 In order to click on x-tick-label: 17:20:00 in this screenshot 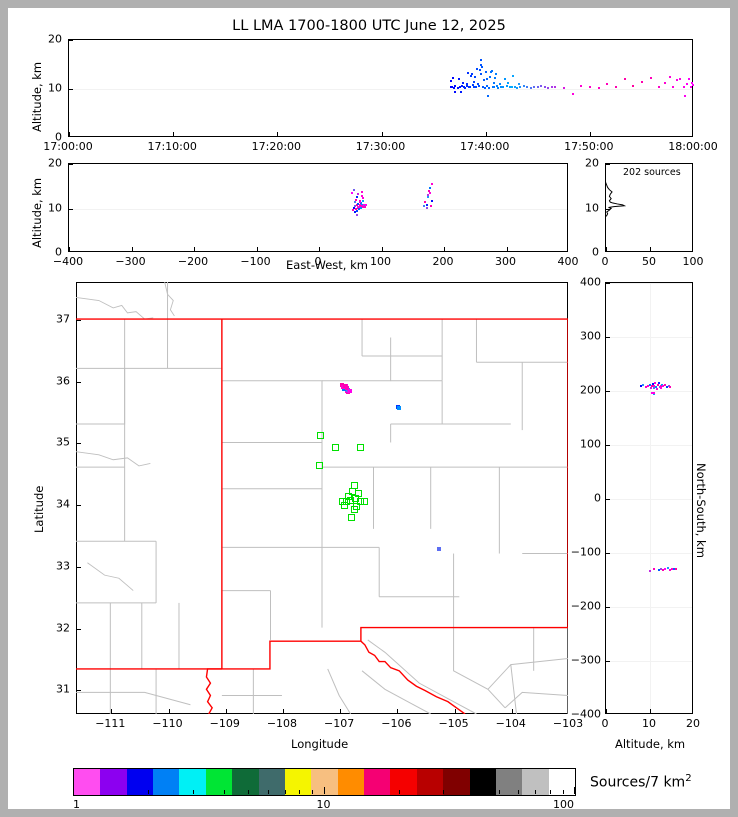, I will do `click(276, 146)`.